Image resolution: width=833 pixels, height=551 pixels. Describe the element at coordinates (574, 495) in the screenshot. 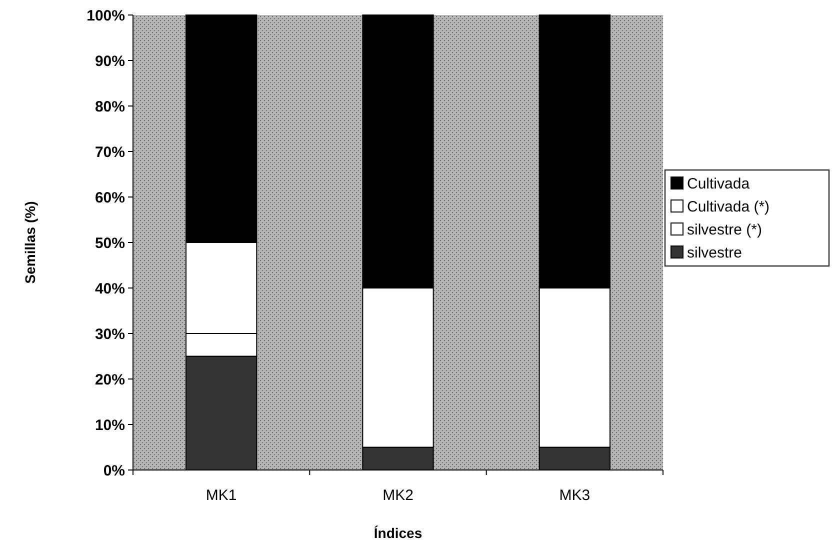

I see `x-tick-label: MK3` at that location.